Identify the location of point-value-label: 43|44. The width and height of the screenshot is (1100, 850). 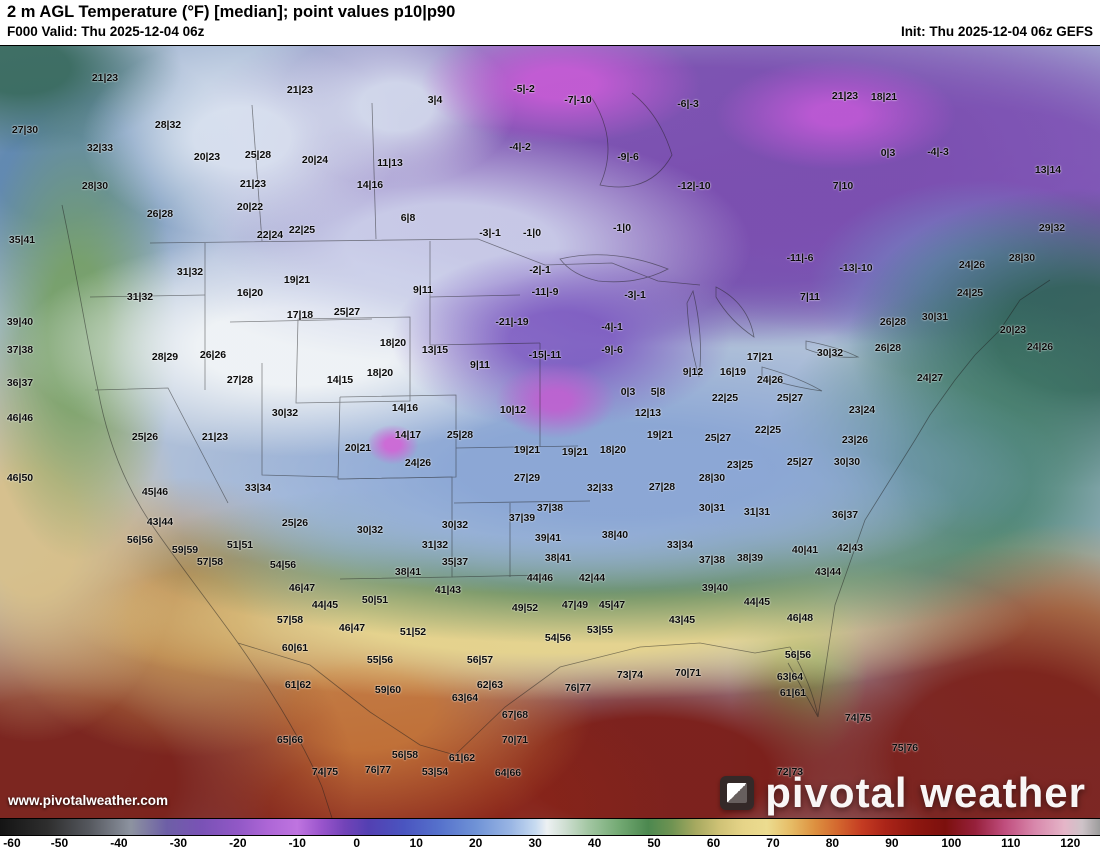
(160, 521).